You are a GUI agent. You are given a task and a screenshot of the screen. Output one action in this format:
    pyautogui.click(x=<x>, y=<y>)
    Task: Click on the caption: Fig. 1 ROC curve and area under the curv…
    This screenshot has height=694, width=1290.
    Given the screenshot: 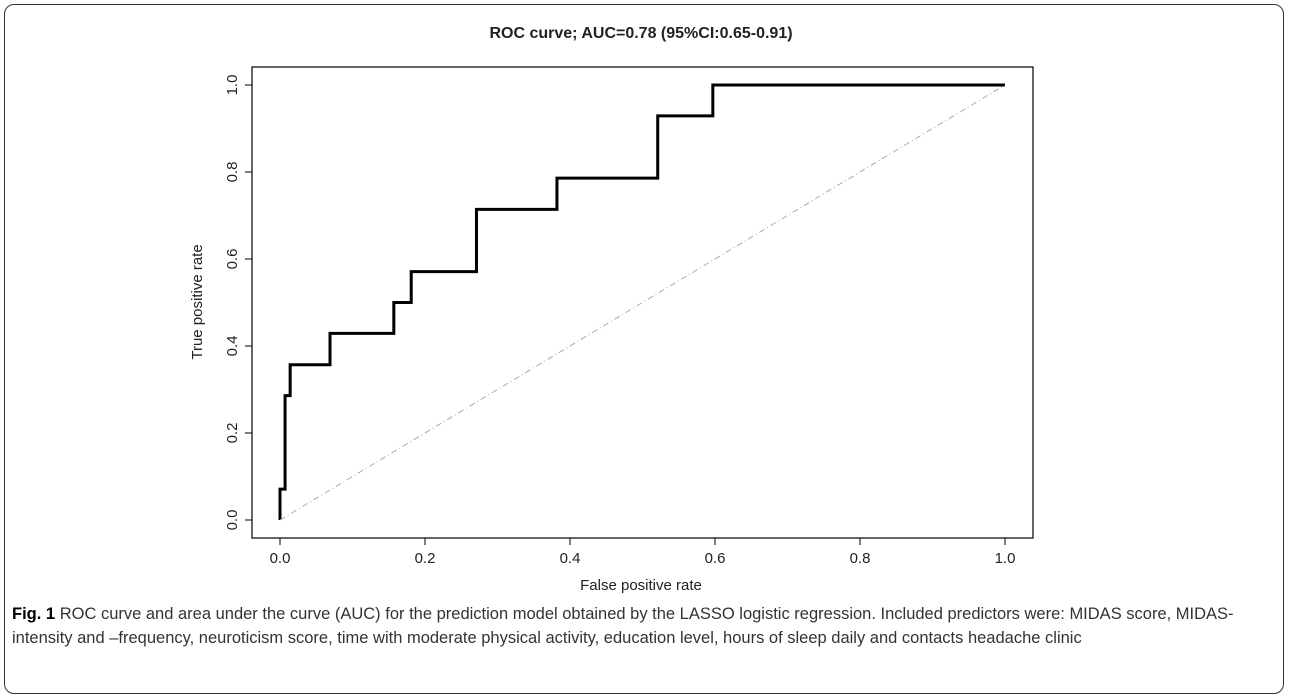 What is the action you would take?
    pyautogui.click(x=647, y=626)
    